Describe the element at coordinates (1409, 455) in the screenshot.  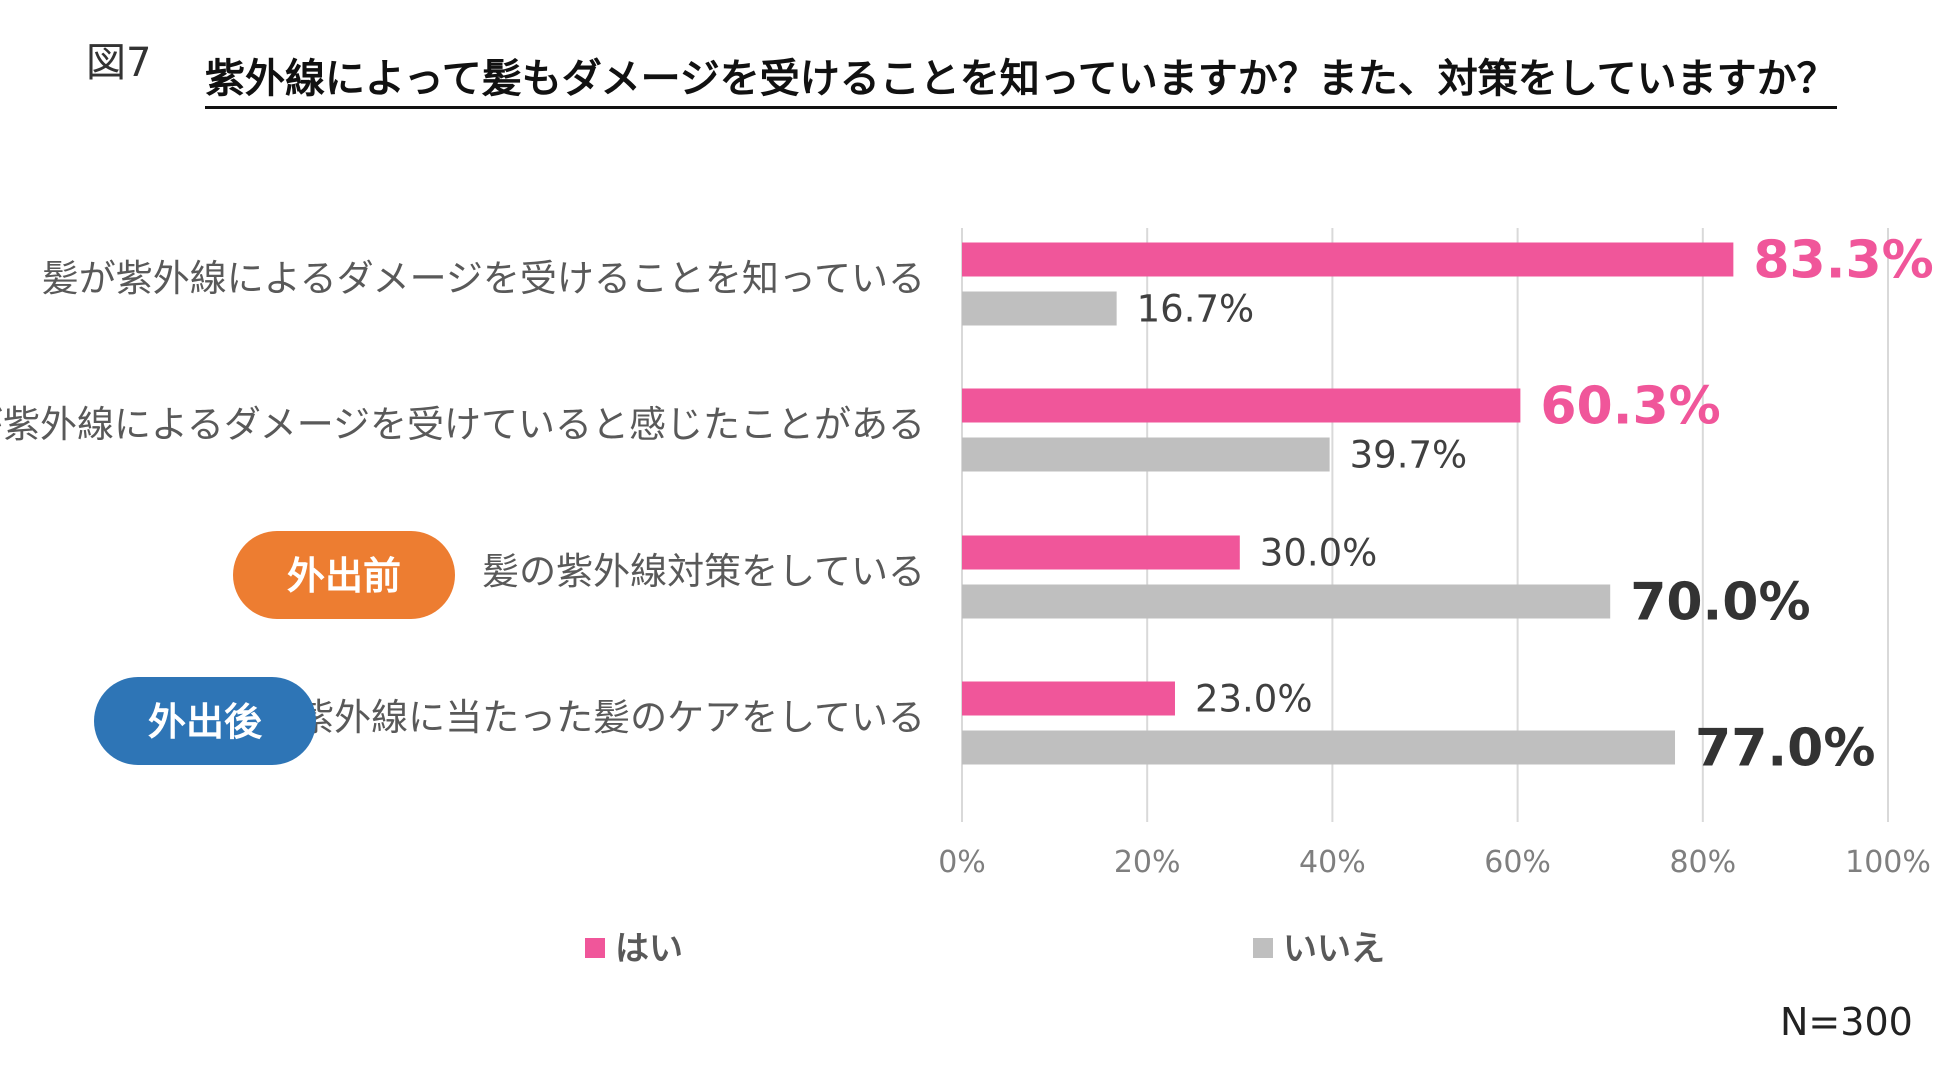
I see `value-label-no-2: 39.7%` at that location.